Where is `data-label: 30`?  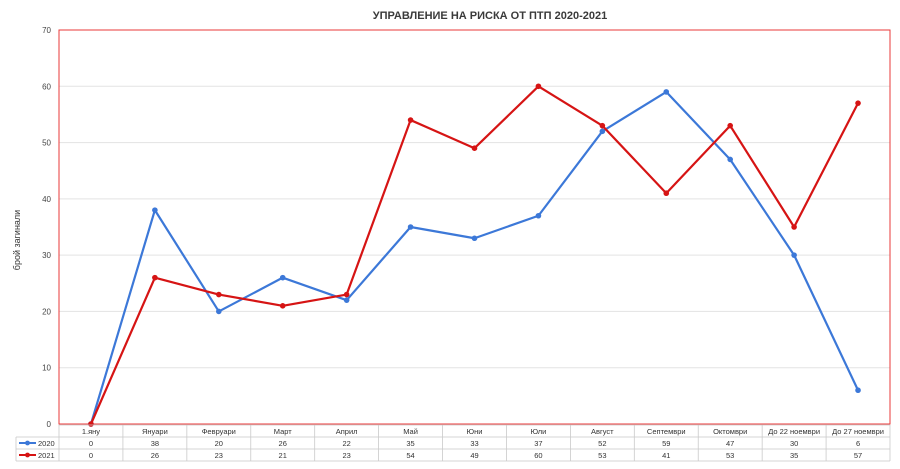
data-label: 30 is located at coordinates (794, 443).